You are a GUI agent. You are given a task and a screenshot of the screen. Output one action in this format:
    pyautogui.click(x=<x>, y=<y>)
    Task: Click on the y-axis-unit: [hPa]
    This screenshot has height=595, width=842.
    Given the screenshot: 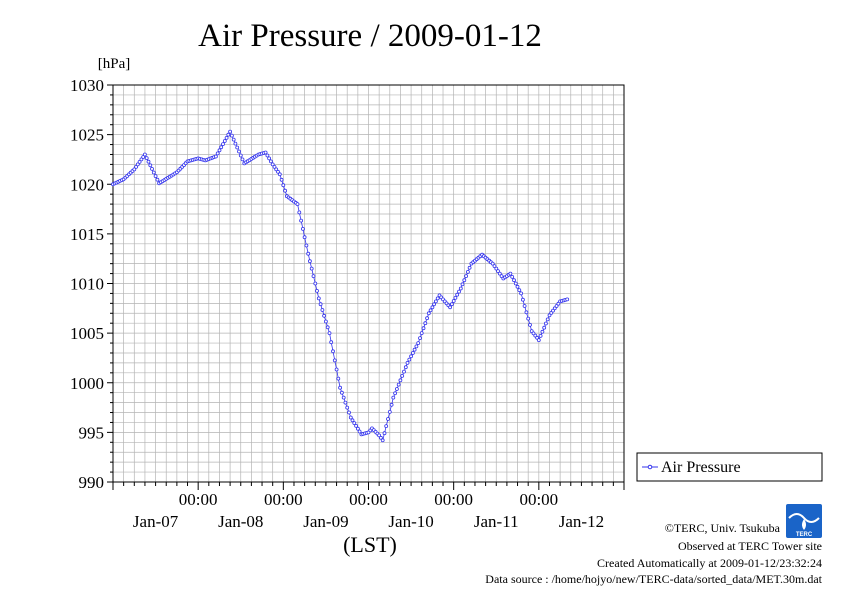 What is the action you would take?
    pyautogui.click(x=114, y=64)
    